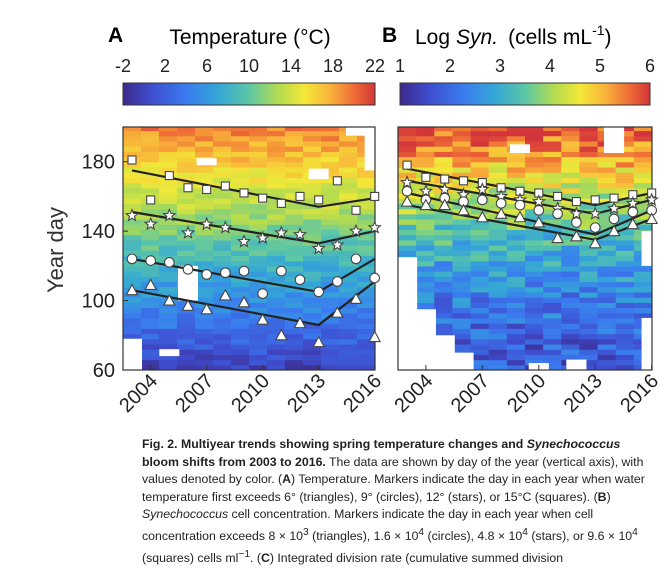  Describe the element at coordinates (250, 393) in the screenshot. I see `x-tick-label: 2010` at that location.